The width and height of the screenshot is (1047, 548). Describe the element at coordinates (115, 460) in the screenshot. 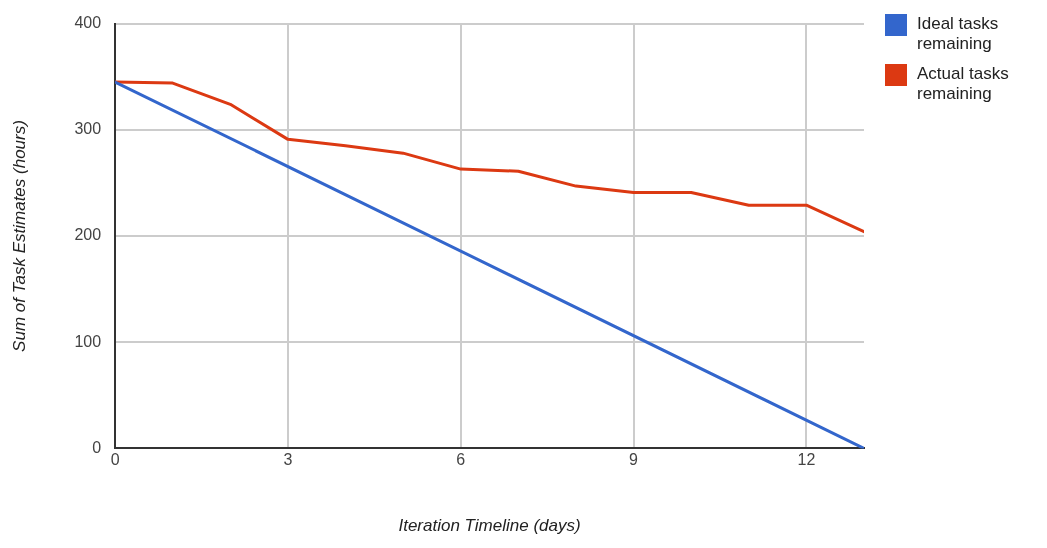

I see `x-tick-label: 0` at that location.